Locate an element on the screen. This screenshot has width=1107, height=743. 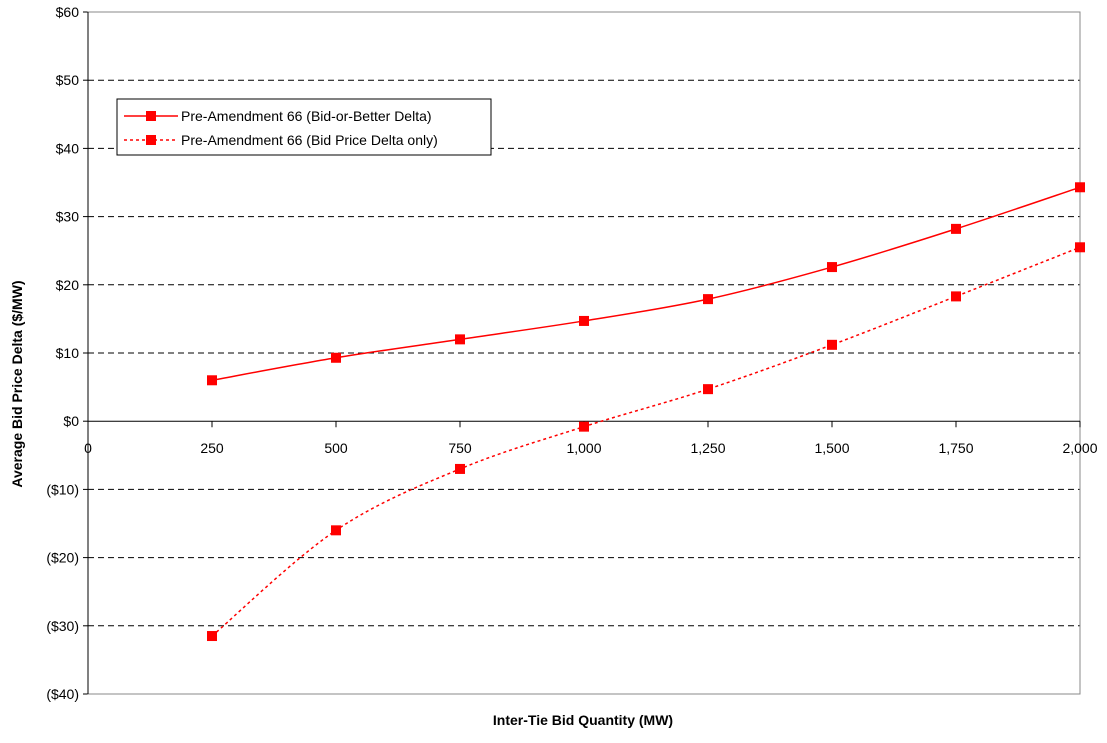
y-tick-label: $60 is located at coordinates (68, 12).